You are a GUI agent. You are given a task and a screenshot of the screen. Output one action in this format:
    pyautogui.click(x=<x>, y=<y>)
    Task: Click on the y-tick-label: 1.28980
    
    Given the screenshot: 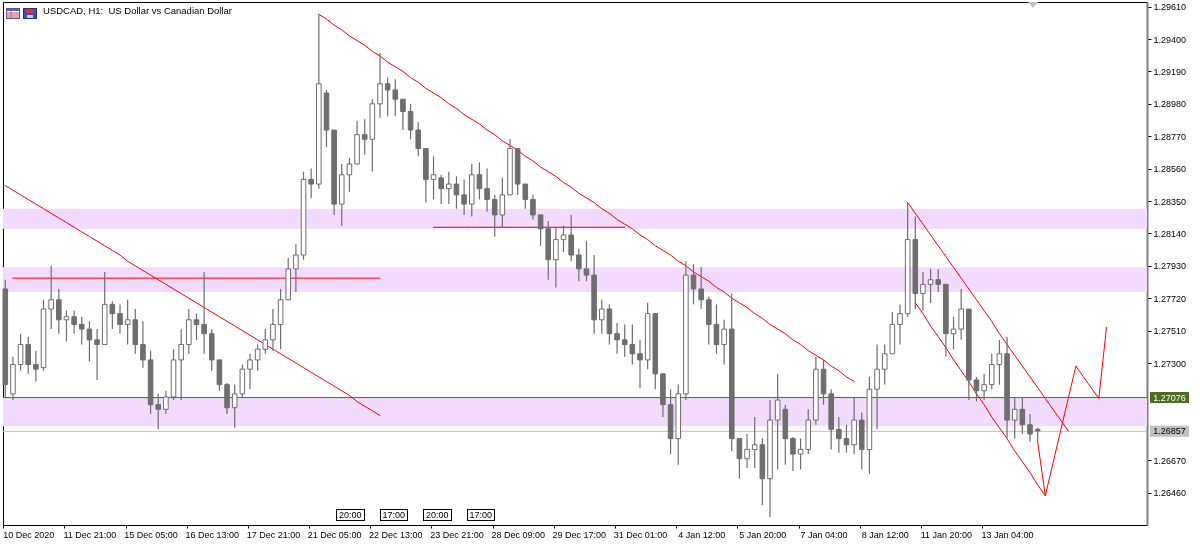 What is the action you would take?
    pyautogui.click(x=1170, y=104)
    